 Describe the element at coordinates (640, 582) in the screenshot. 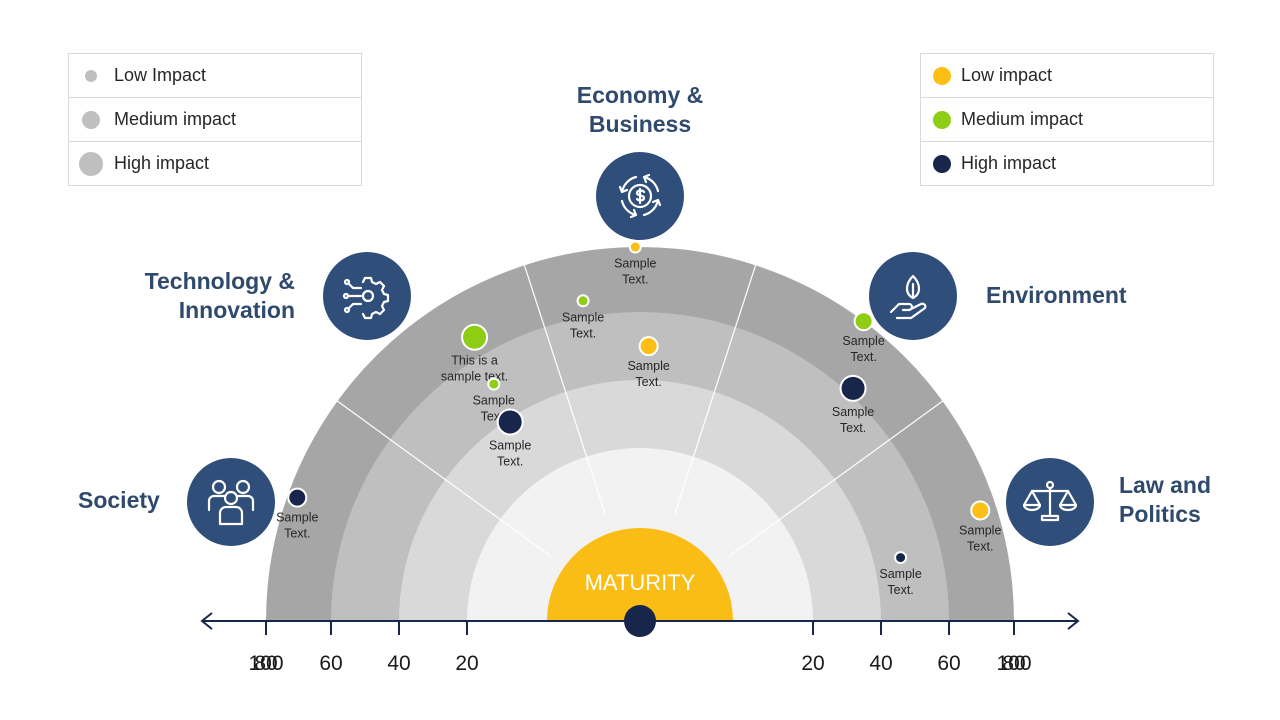

I see `maturity-center-label: MATURITY` at that location.